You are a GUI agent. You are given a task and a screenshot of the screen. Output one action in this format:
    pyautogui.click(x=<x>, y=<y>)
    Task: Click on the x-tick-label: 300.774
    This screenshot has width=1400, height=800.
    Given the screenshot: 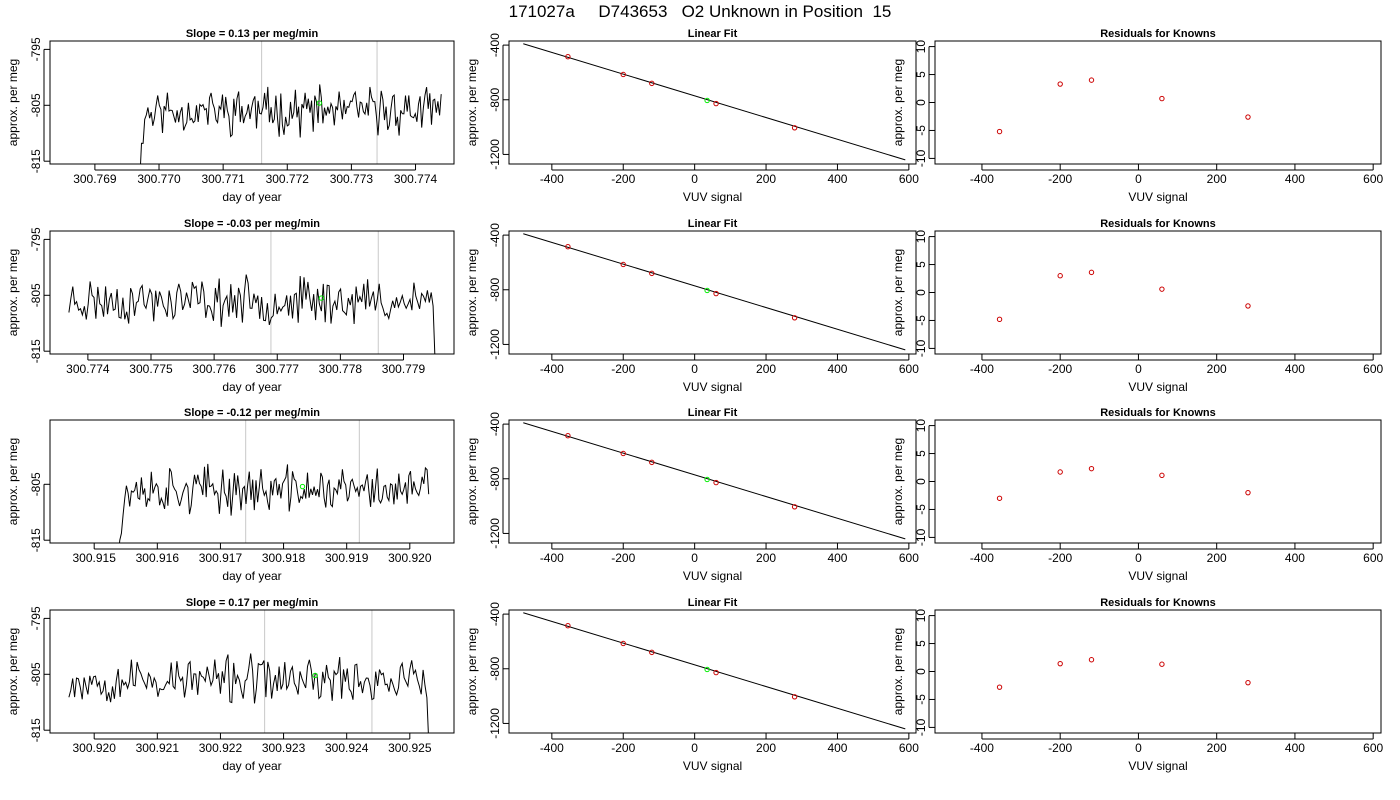 What is the action you would take?
    pyautogui.click(x=416, y=179)
    